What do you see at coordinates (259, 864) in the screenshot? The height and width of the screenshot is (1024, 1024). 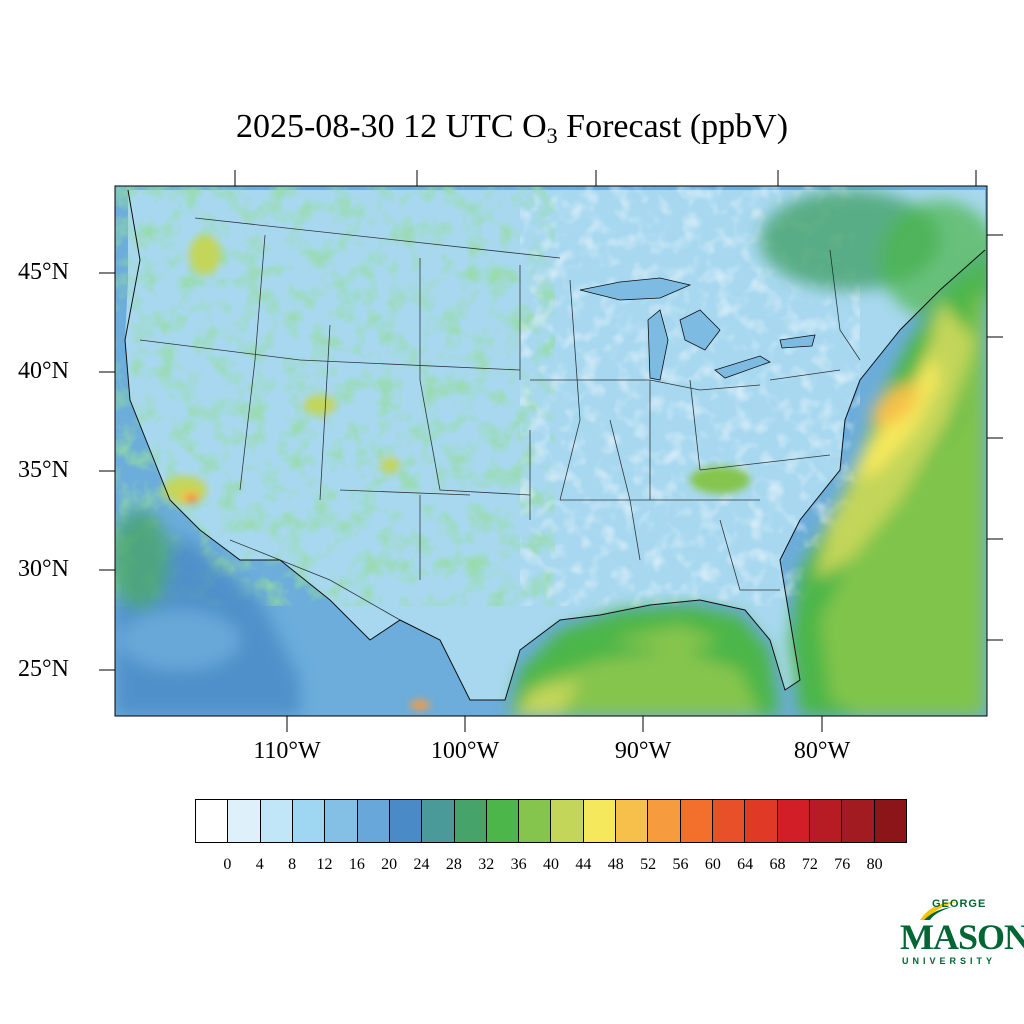 I see `colorbar-tick-label: 4` at bounding box center [259, 864].